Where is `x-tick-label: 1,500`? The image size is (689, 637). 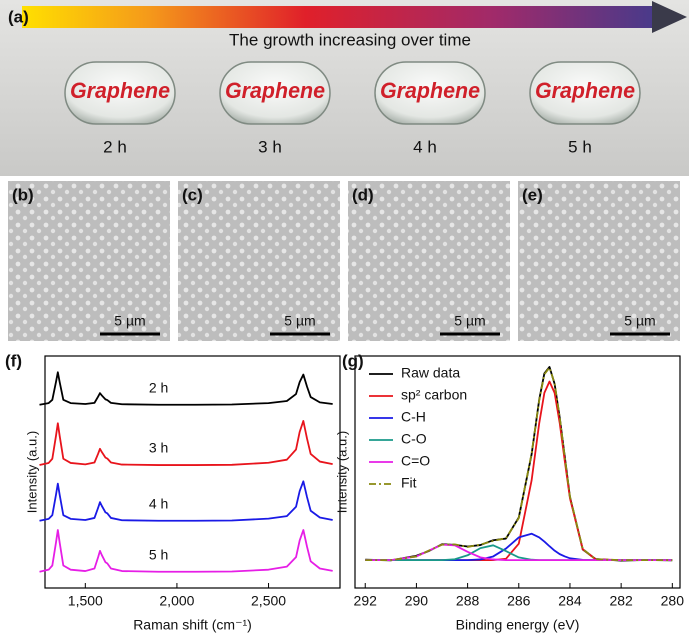 x-tick-label: 1,500 is located at coordinates (85, 601).